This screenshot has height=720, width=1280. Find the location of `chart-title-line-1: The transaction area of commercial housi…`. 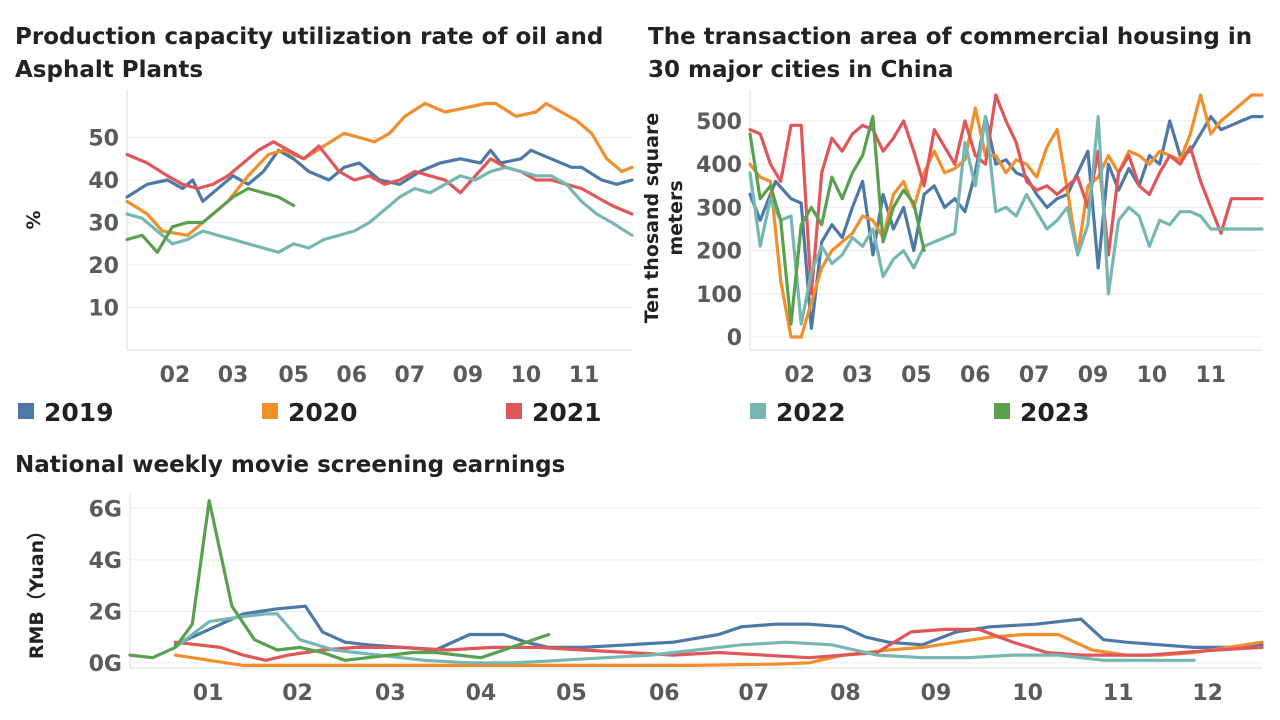

chart-title-line-1: The transaction area of commercial housi… is located at coordinates (950, 53).